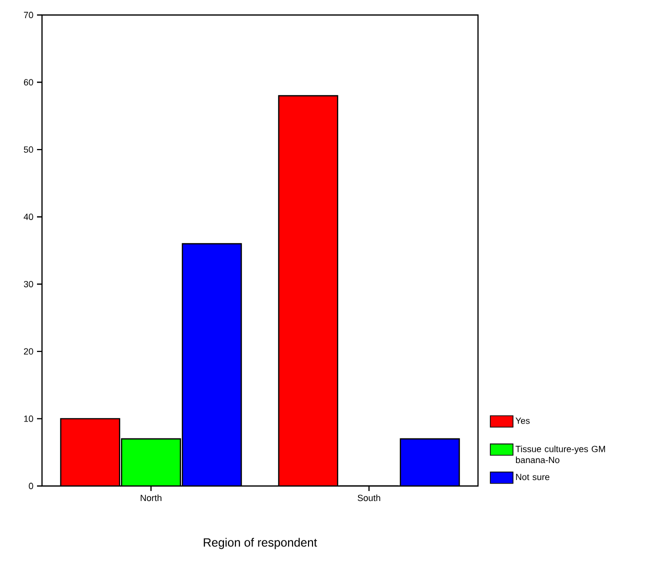  What do you see at coordinates (31, 486) in the screenshot?
I see `y-tick-label: 0` at bounding box center [31, 486].